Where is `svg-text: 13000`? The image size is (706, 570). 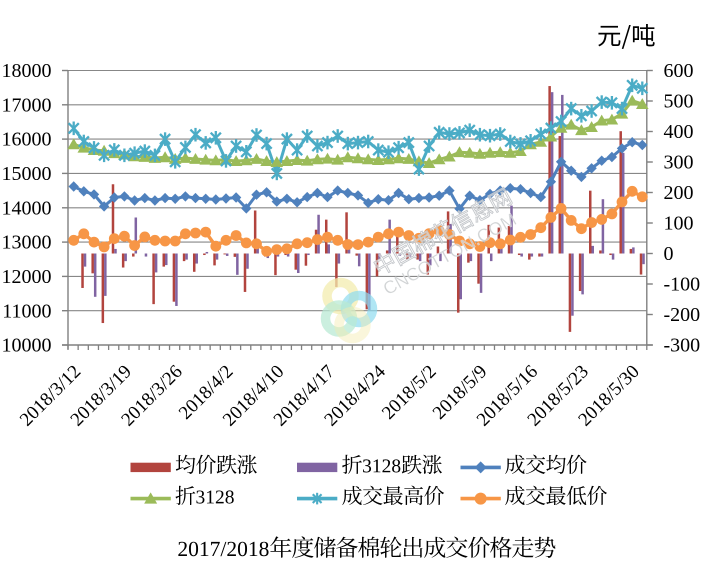 svg-text: 13000 is located at coordinates (27, 243).